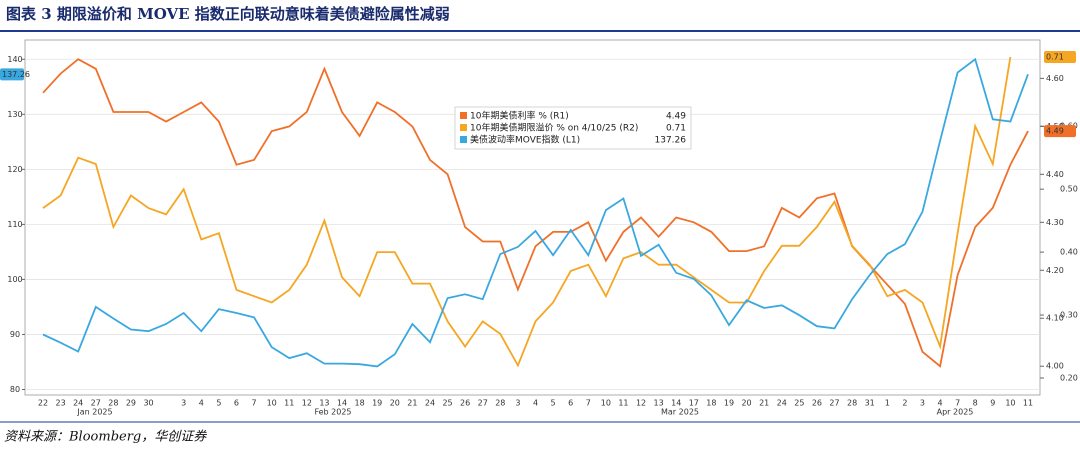  Describe the element at coordinates (228, 14) in the screenshot. I see `chart-title: 图表 3 期限溢价和 MOVE 指数正向联动意味着美债避险属性减弱` at that location.